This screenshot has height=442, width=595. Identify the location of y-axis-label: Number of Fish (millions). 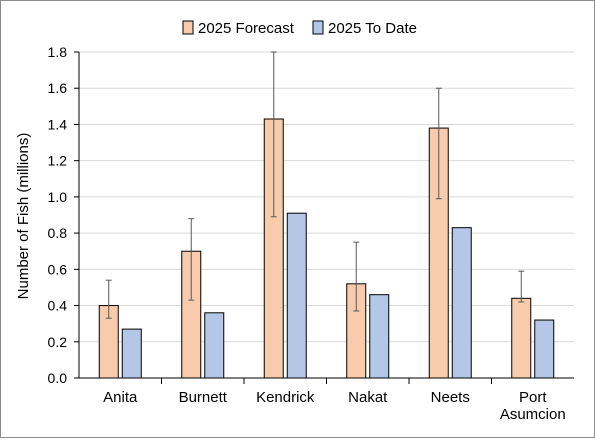
(23, 216).